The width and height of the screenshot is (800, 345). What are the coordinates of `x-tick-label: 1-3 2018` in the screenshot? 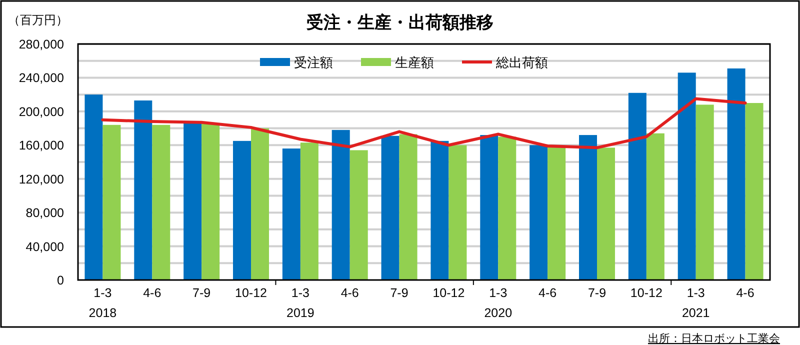 It's located at (102, 303).